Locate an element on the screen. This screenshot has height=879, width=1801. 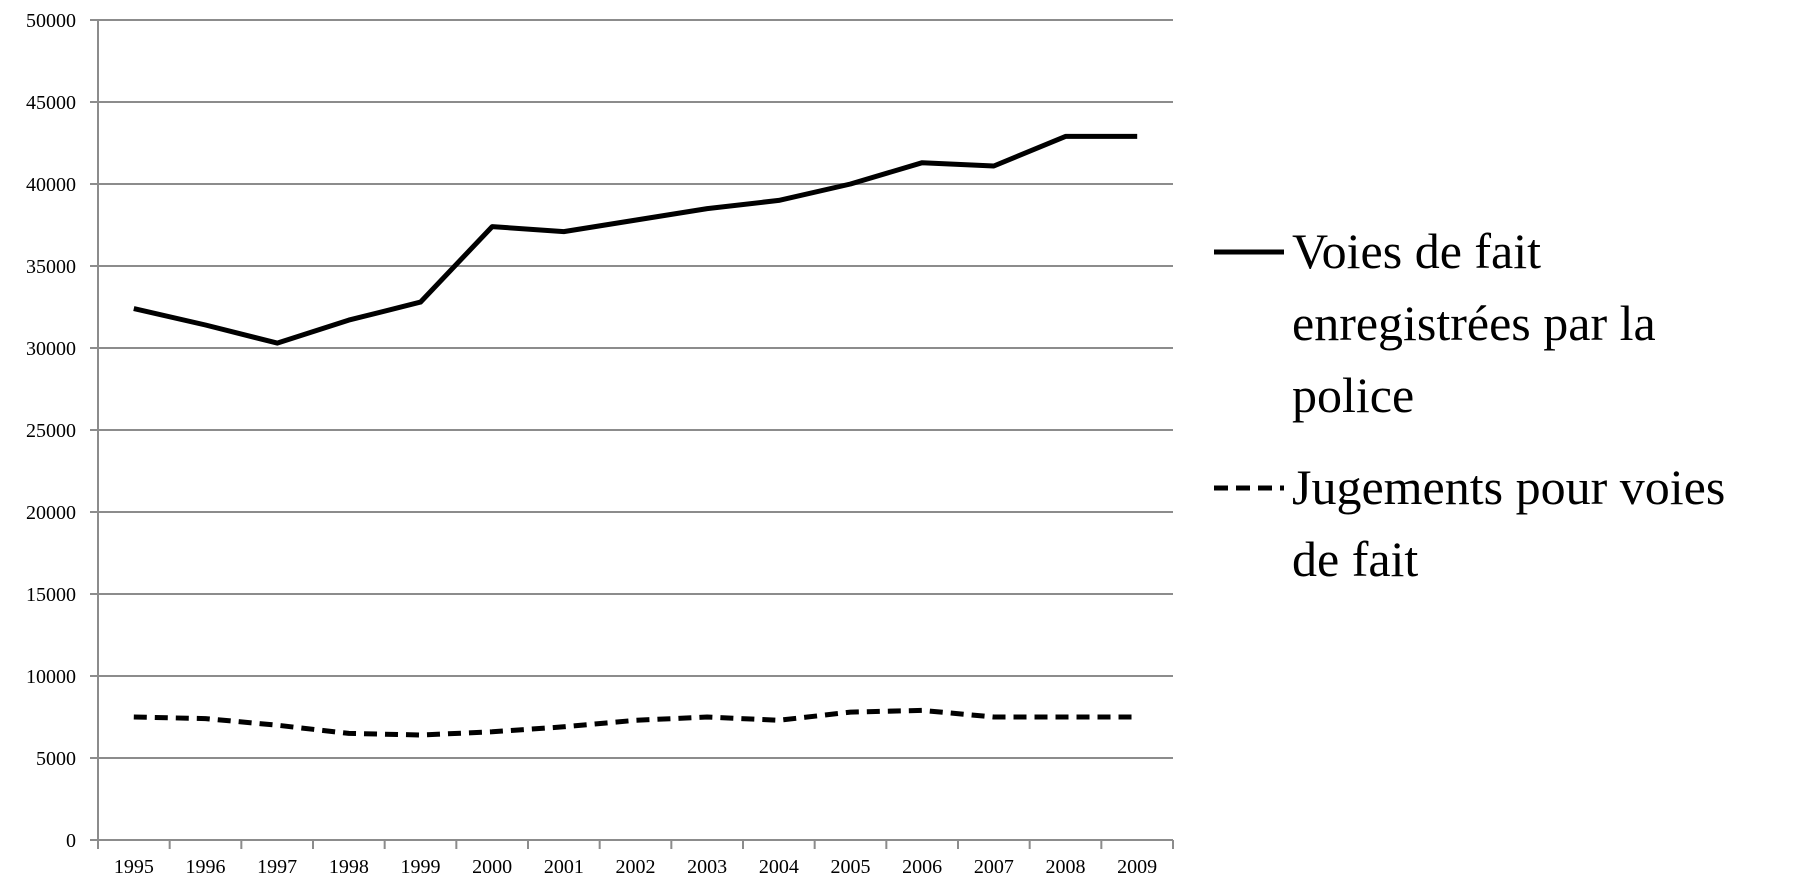
x-tick-label: 2007 is located at coordinates (994, 867).